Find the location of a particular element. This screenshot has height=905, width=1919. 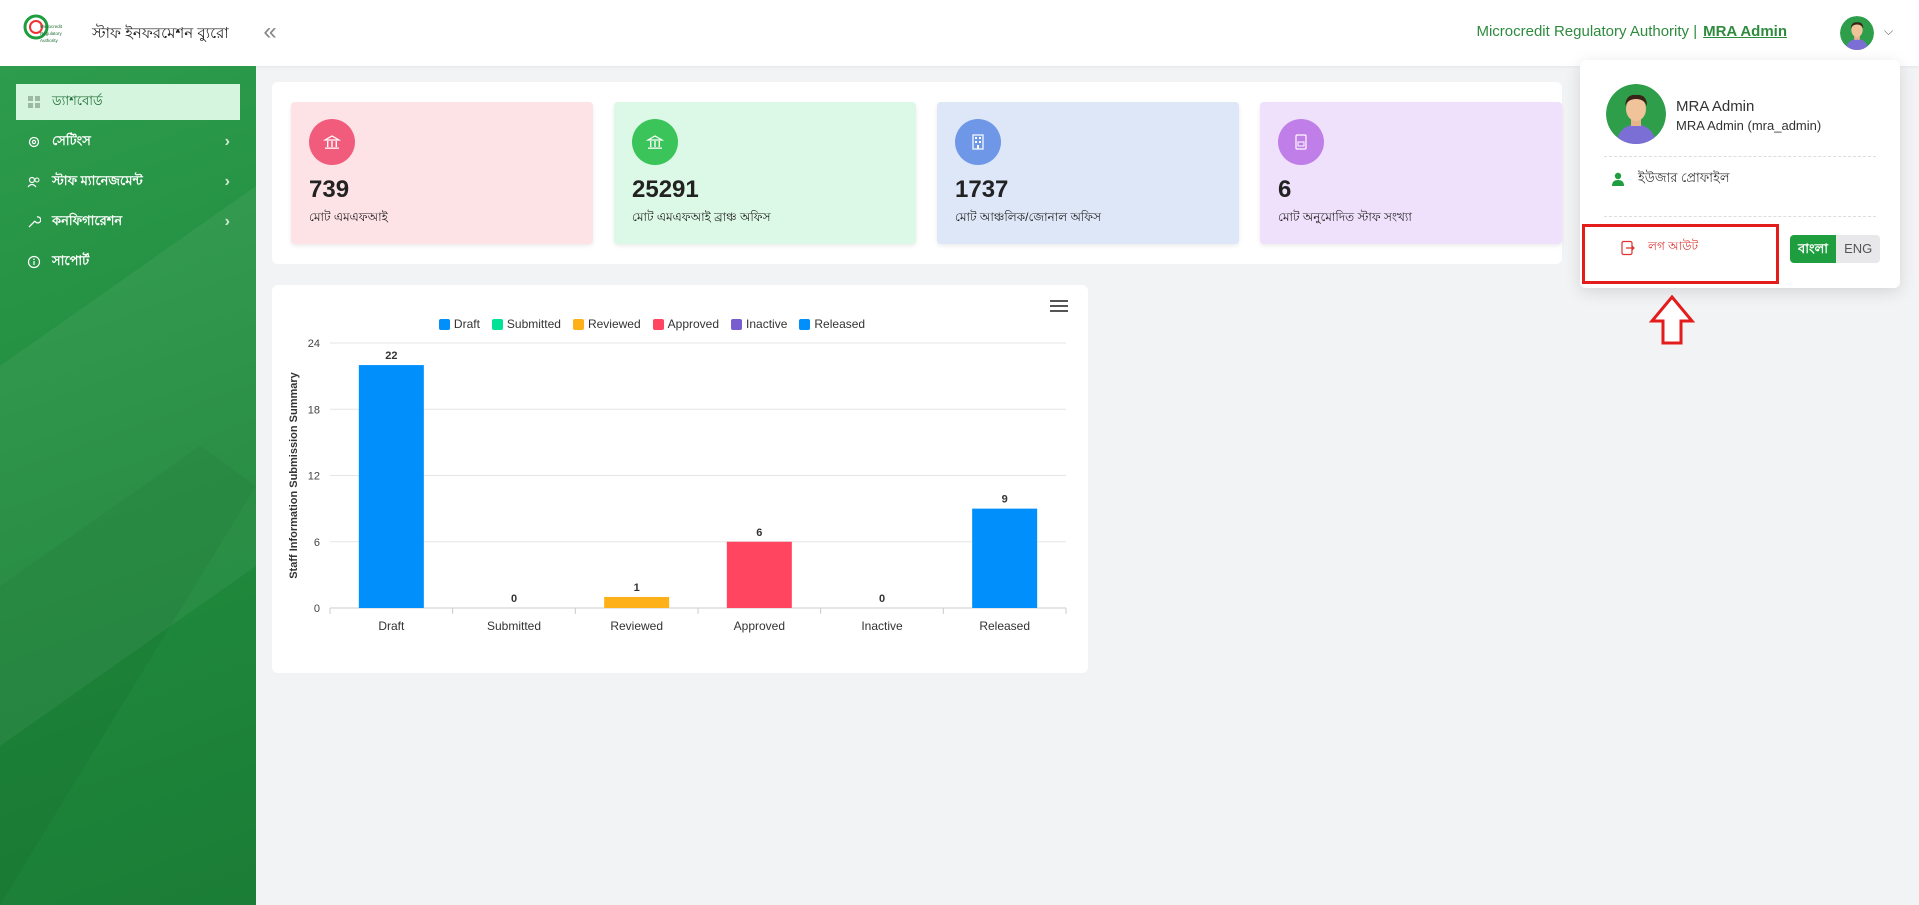

y-tick-label: 12 is located at coordinates (314, 477).